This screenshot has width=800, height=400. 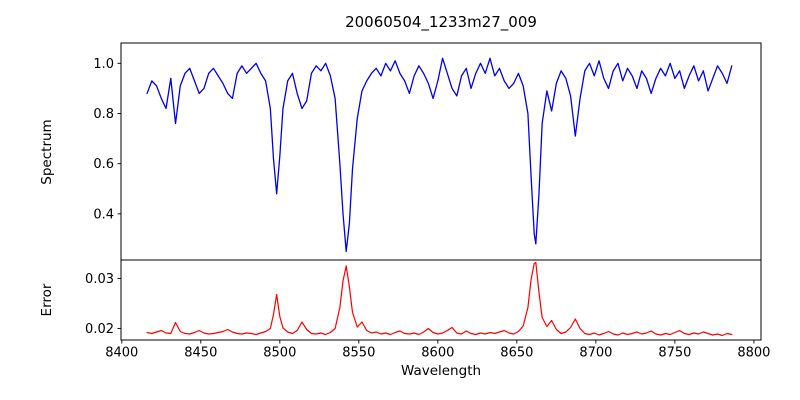 I want to click on x-tick-label: 8400, so click(x=121, y=353).